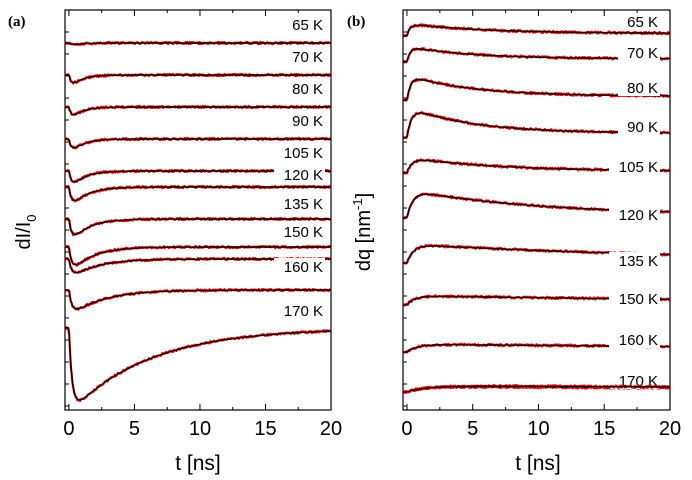  What do you see at coordinates (642, 127) in the screenshot?
I see `panel-b-series-label: 90 K` at bounding box center [642, 127].